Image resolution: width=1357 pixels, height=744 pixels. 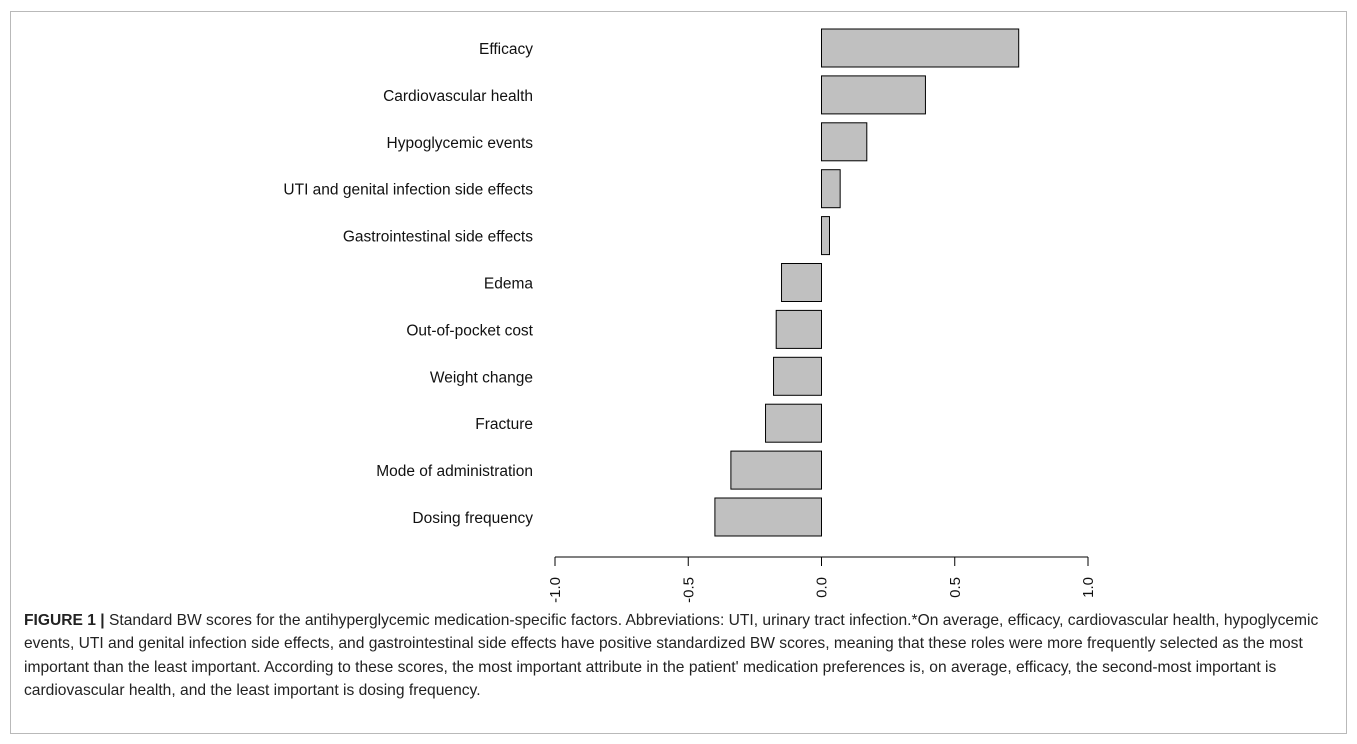 What do you see at coordinates (481, 377) in the screenshot?
I see `category-label: Weight change` at bounding box center [481, 377].